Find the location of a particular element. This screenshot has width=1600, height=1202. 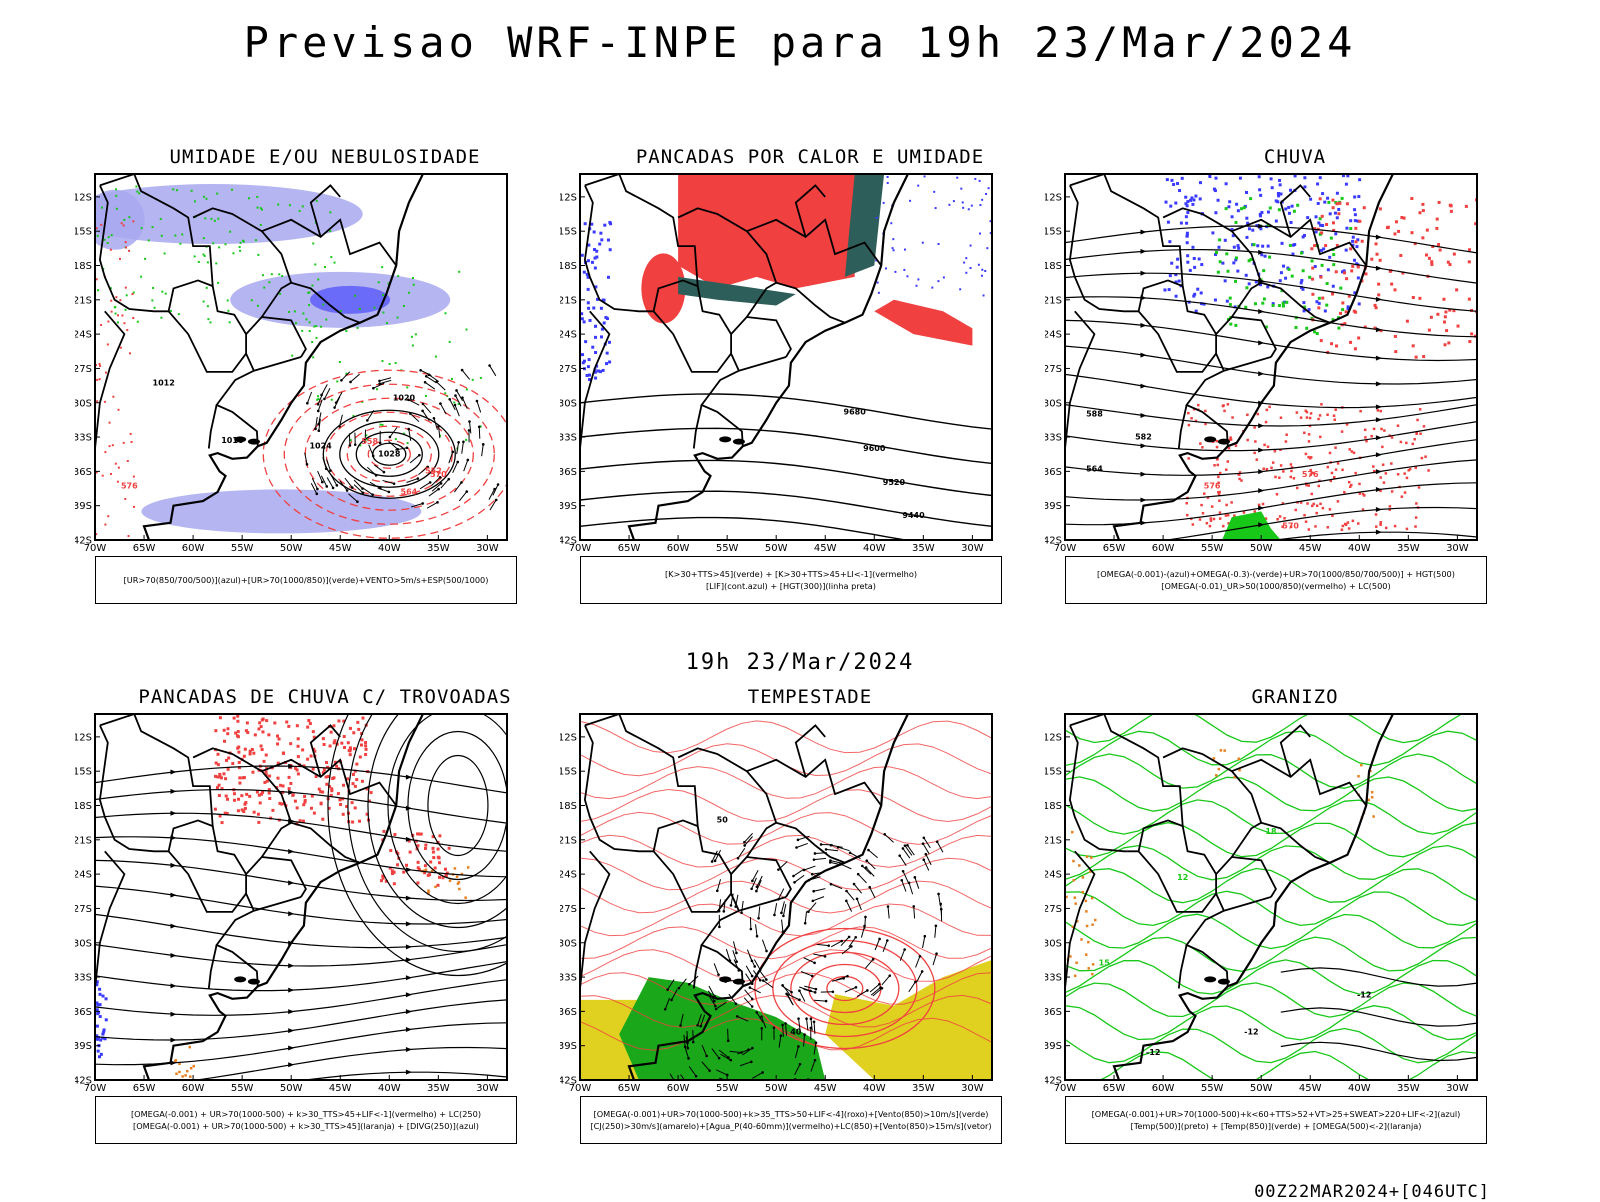

lat-tick-label: 33S is located at coordinates (1053, 438).